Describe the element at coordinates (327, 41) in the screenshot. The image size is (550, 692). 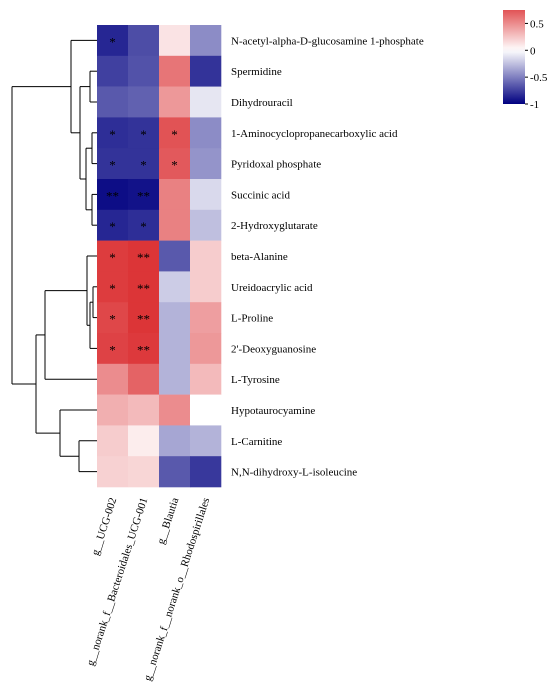
I see `row-label: N-acetyl-alpha-D-glucosamine 1-phosphate` at that location.